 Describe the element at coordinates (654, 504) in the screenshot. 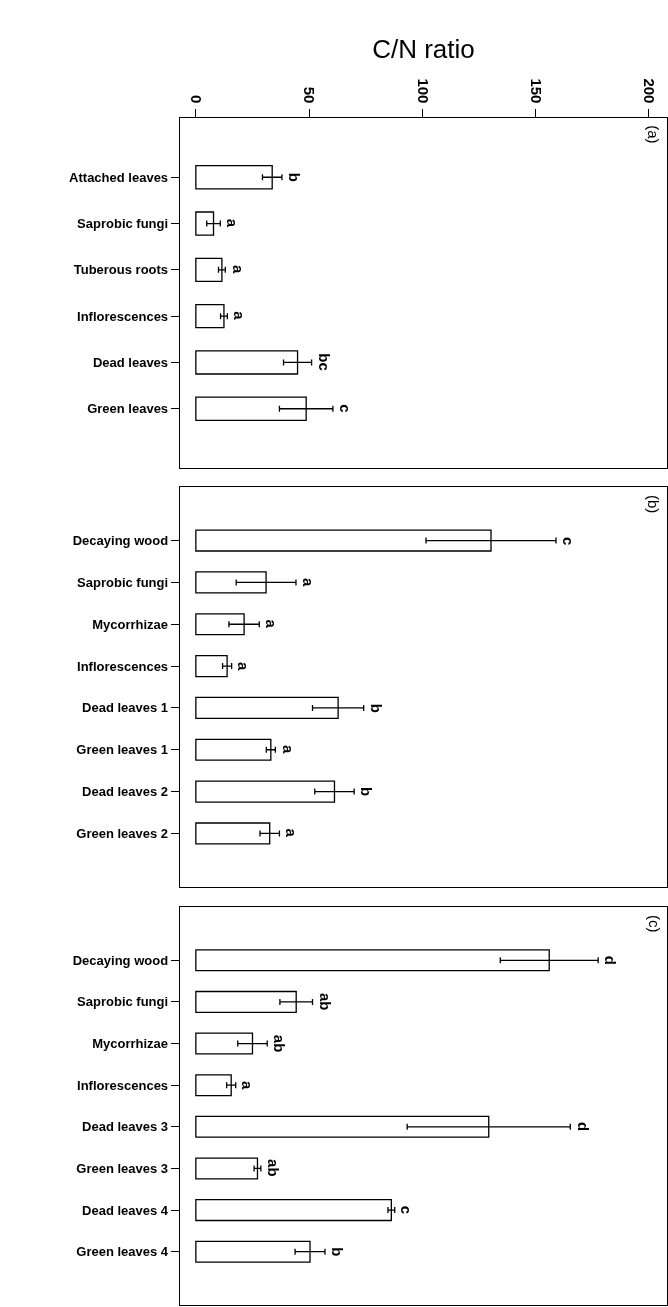

I see `annotation: (b)` at that location.